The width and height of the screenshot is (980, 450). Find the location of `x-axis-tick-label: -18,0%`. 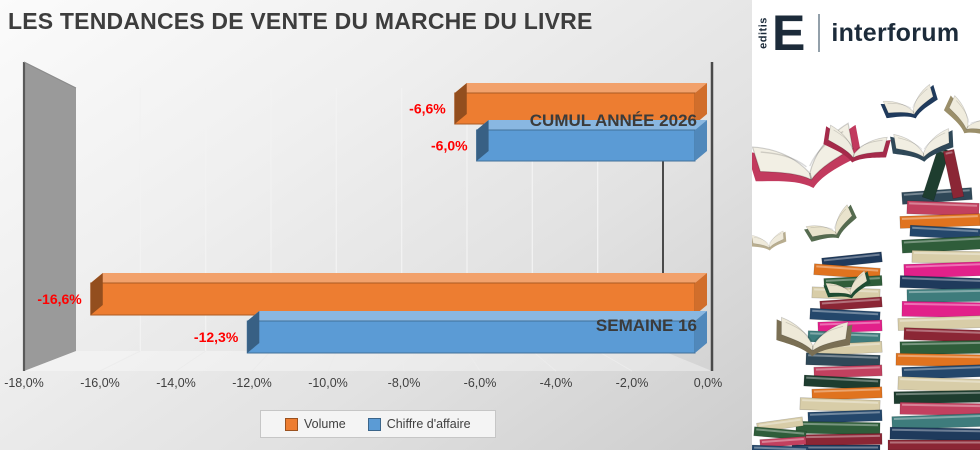

x-axis-tick-label: -18,0% is located at coordinates (24, 383).